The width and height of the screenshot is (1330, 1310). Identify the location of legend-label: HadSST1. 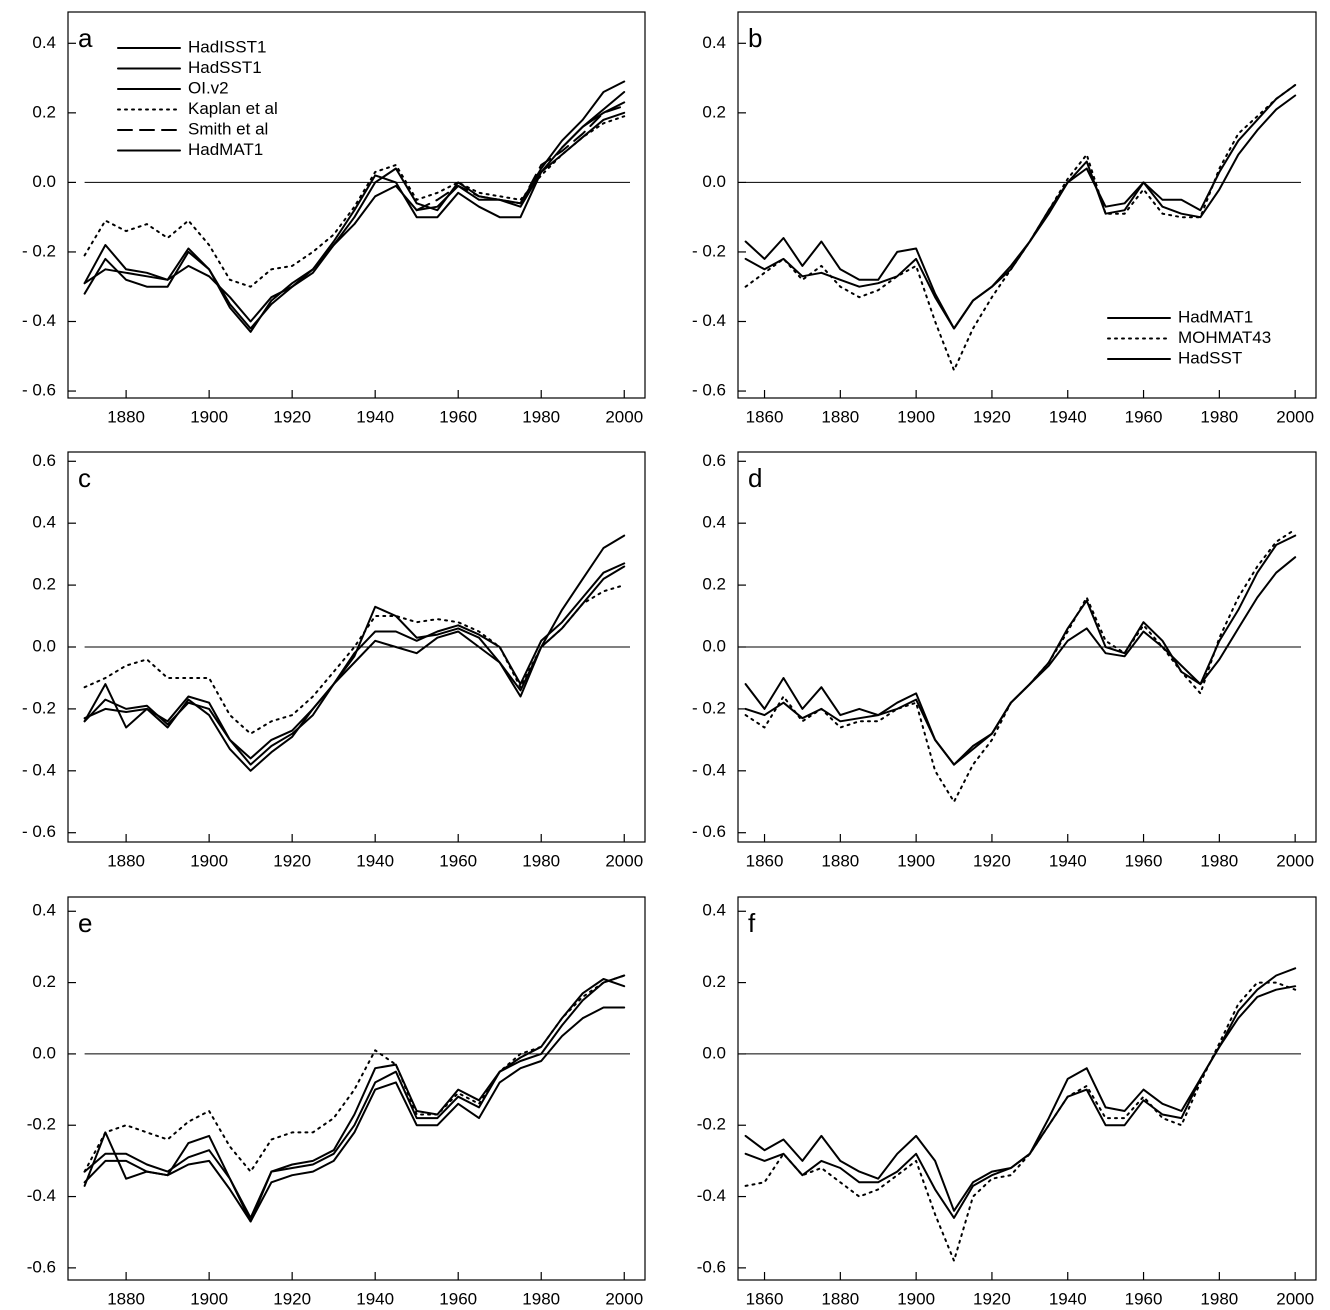
(225, 67).